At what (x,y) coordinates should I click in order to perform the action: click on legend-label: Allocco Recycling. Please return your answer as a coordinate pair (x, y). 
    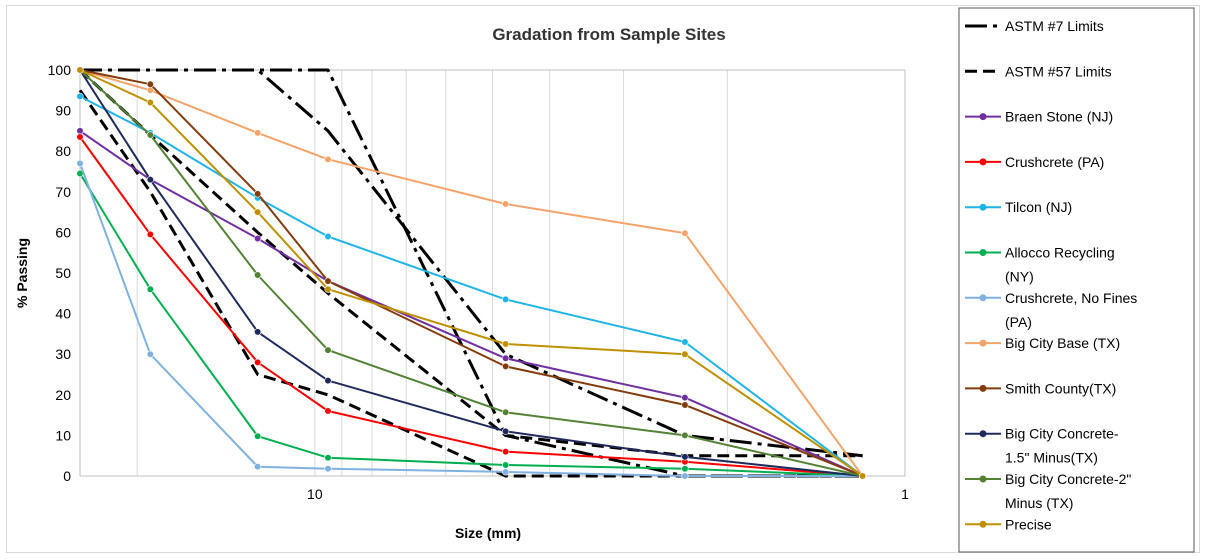
    Looking at the image, I should click on (1060, 253).